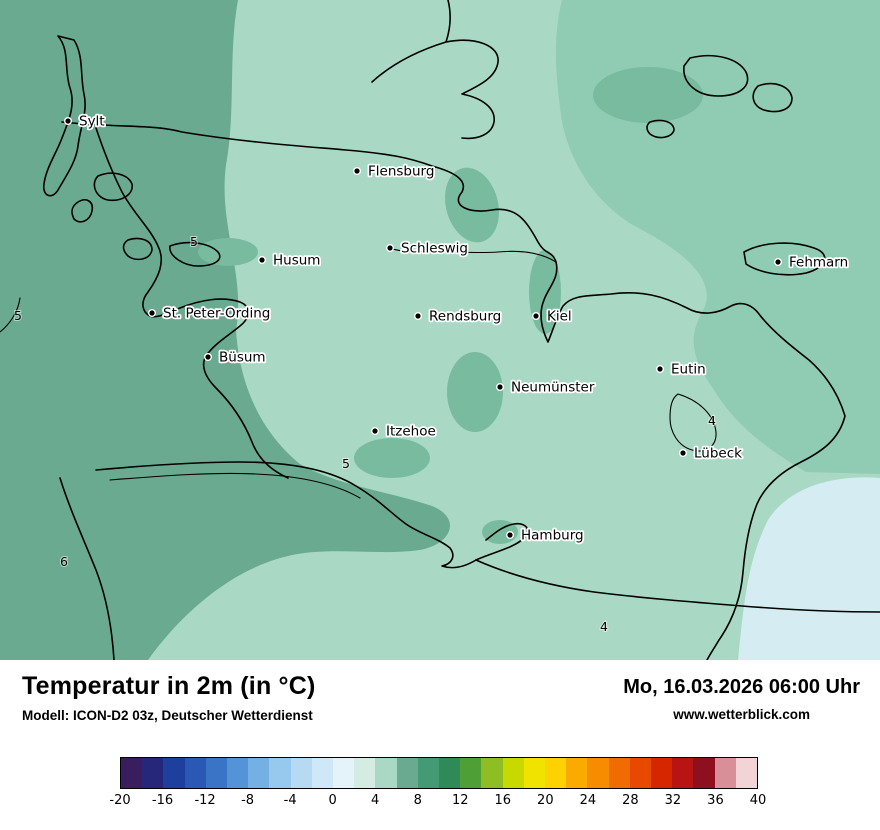 The image size is (880, 830). What do you see at coordinates (242, 358) in the screenshot?
I see `city-label: Büsum` at bounding box center [242, 358].